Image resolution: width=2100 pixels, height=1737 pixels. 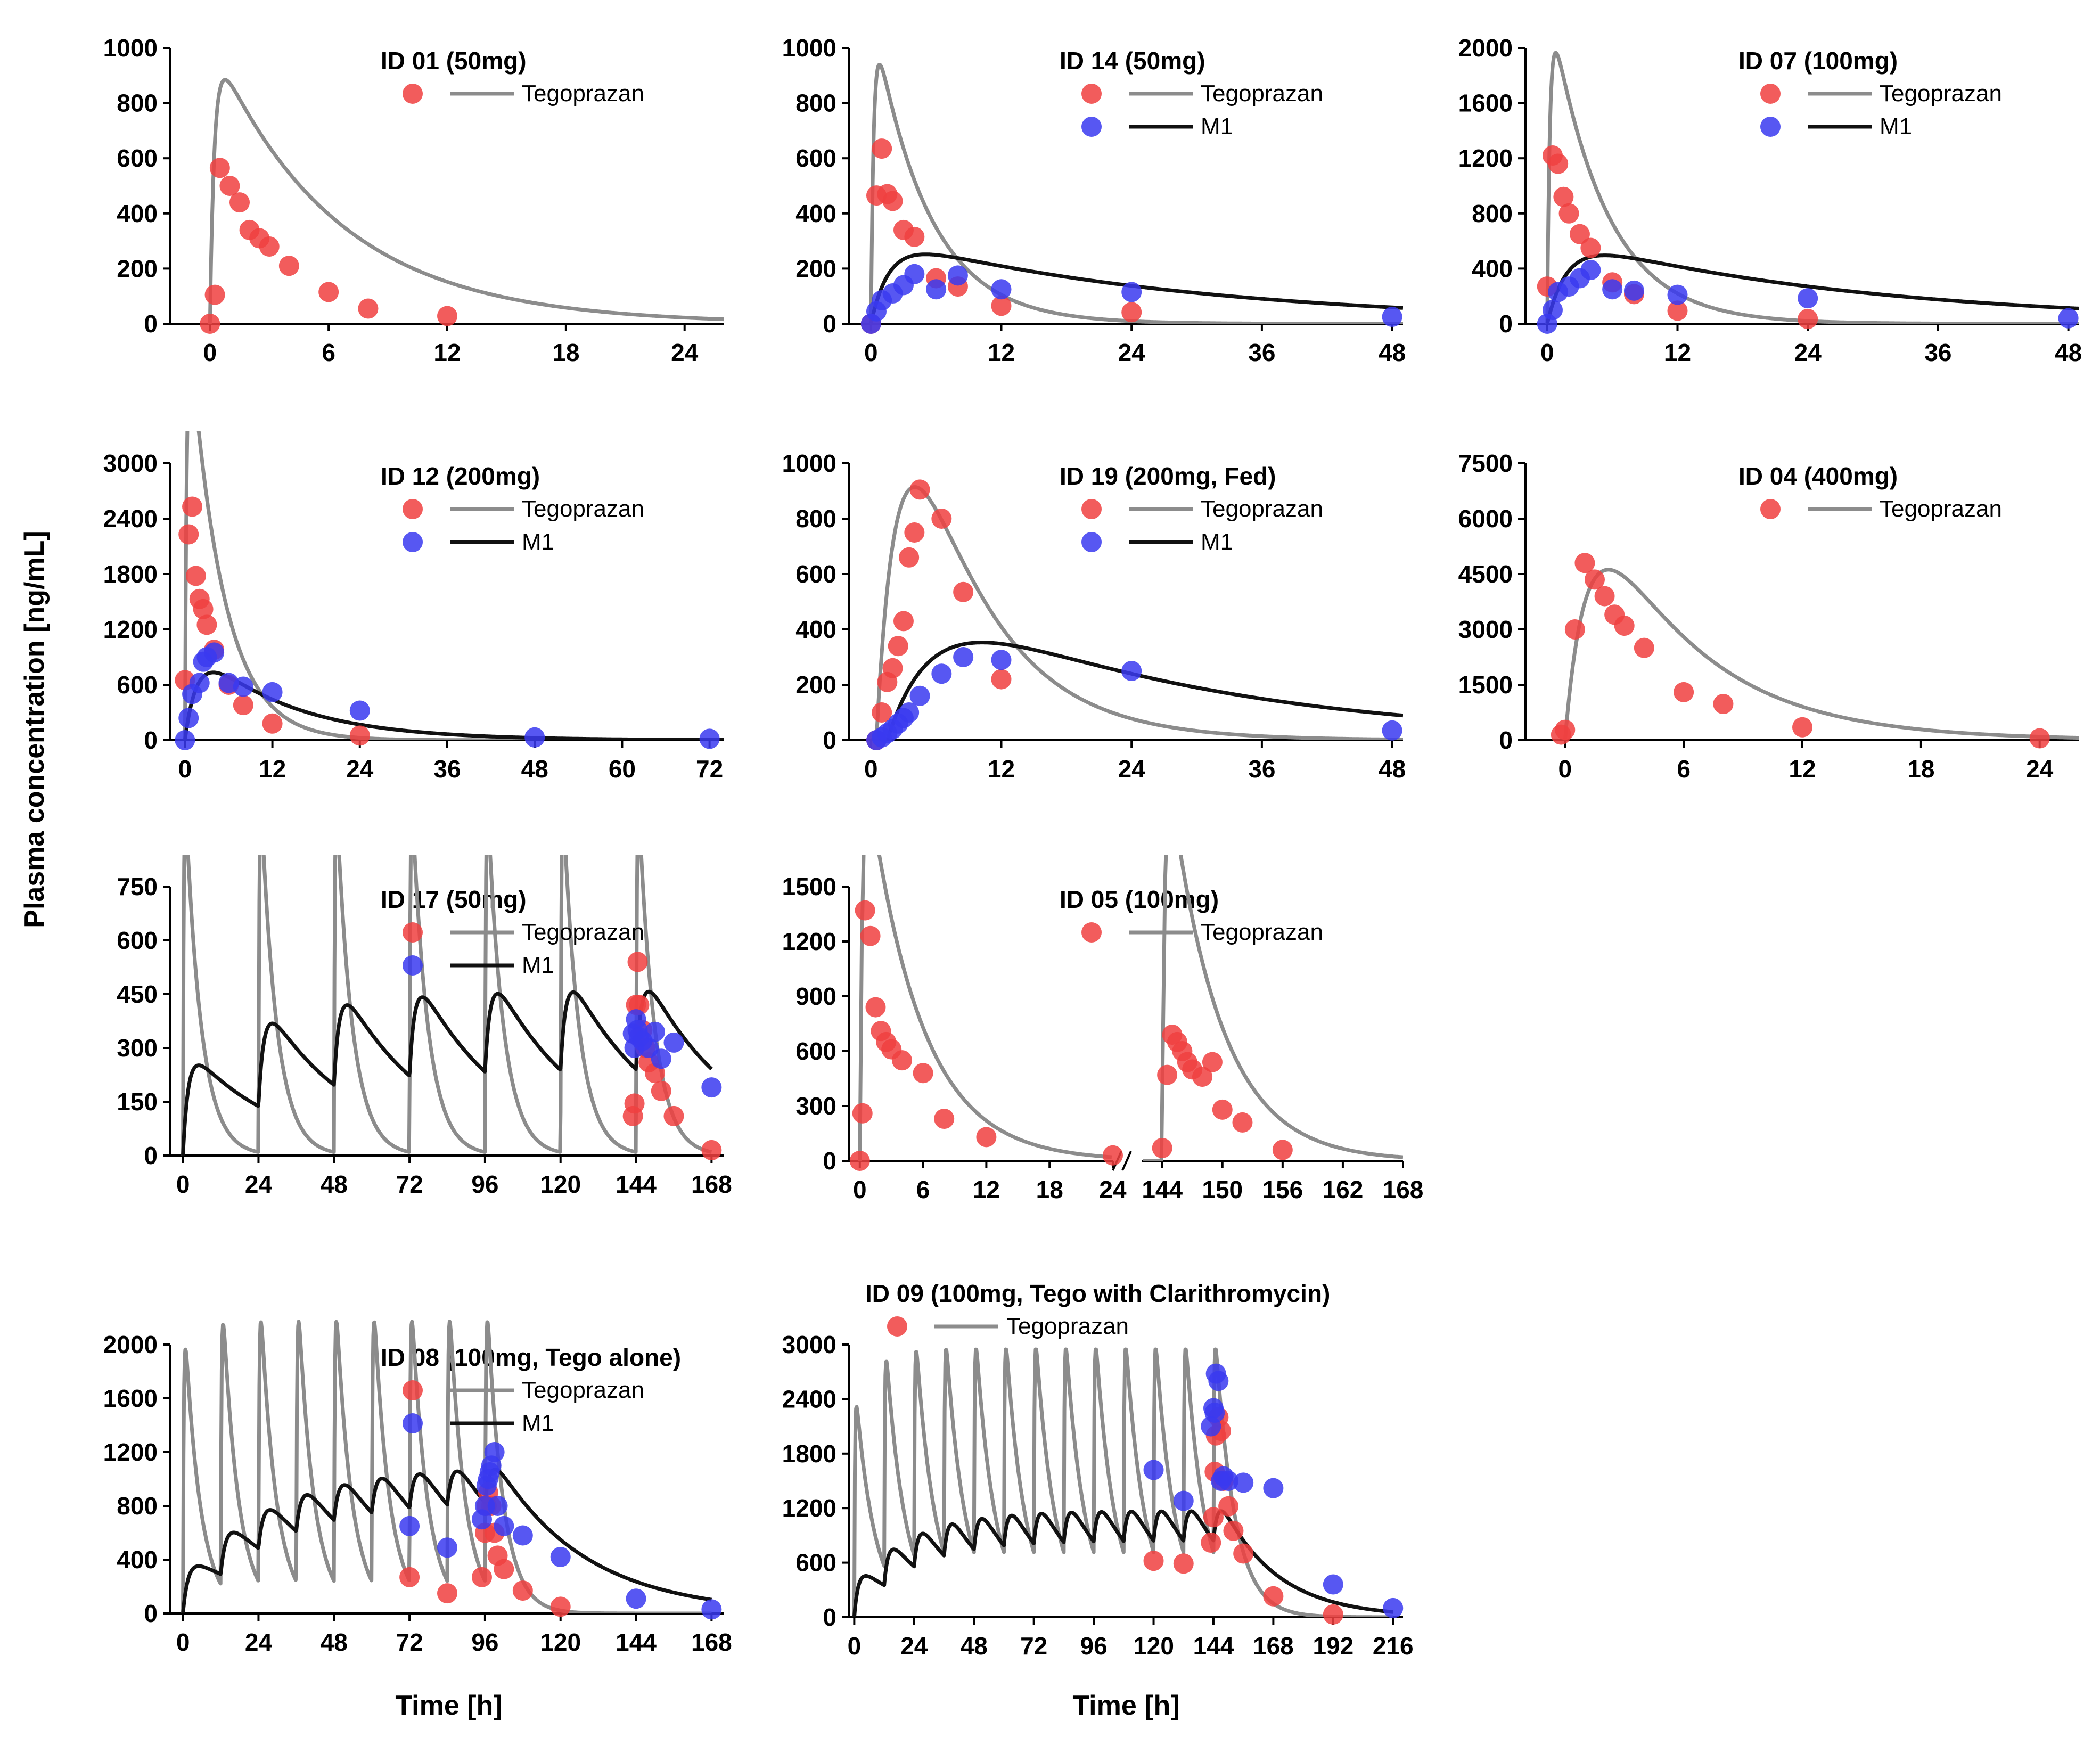 I want to click on plot-area-p1, so click(x=466, y=201).